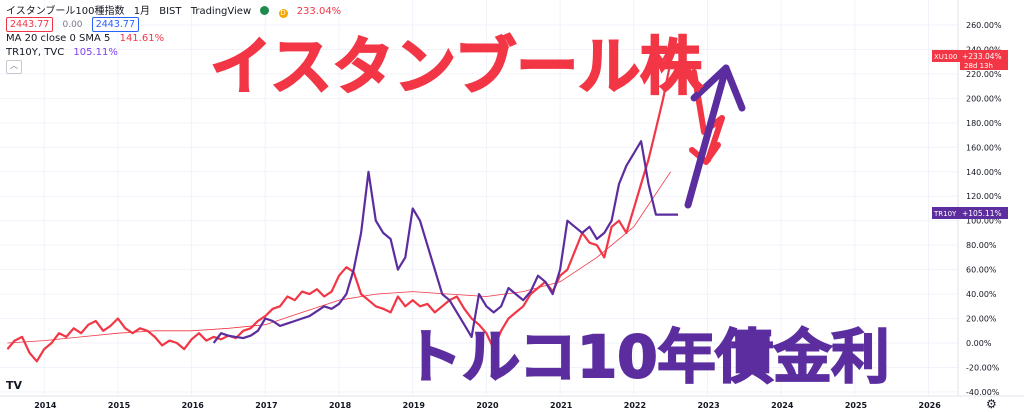 This screenshot has width=1024, height=412. What do you see at coordinates (970, 134) in the screenshot?
I see `price-axis-labels: XU100 +233.04%28d 13h TR10Y +105.11%` at bounding box center [970, 134].